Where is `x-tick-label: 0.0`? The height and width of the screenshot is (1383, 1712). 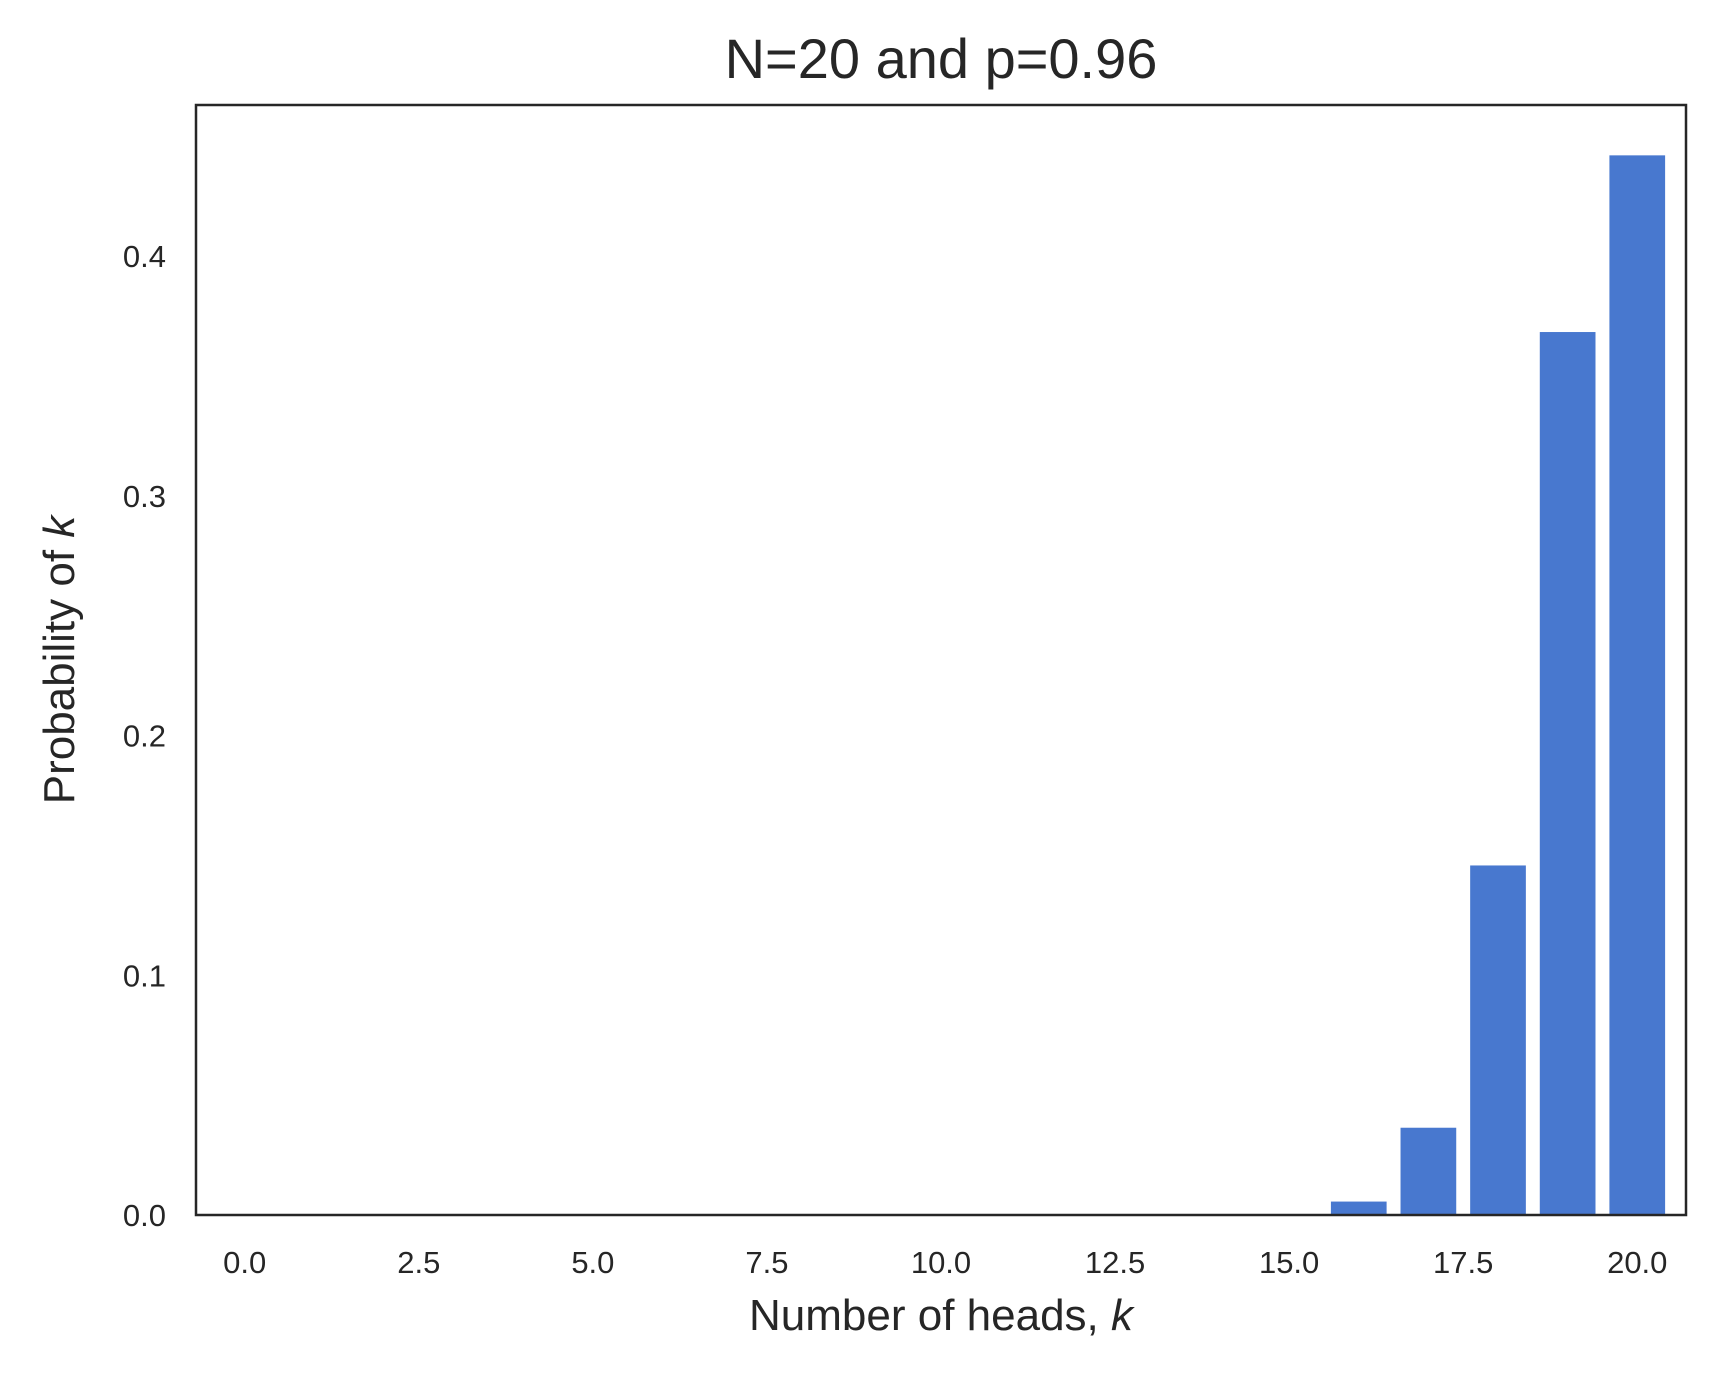
x-tick-label: 0.0 is located at coordinates (244, 1262).